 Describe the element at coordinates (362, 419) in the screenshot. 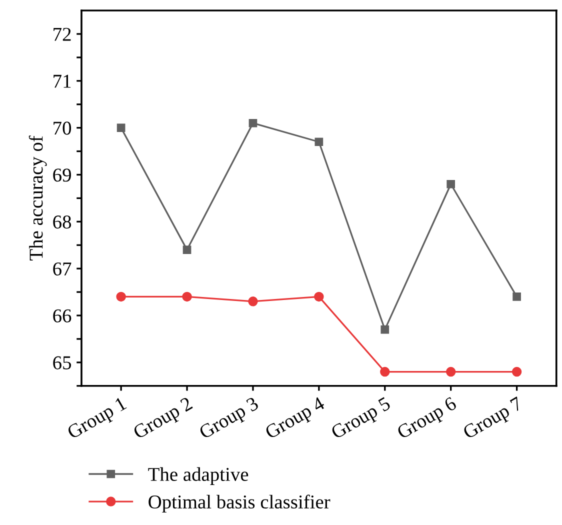

I see `x-tick-label: Group 5` at that location.